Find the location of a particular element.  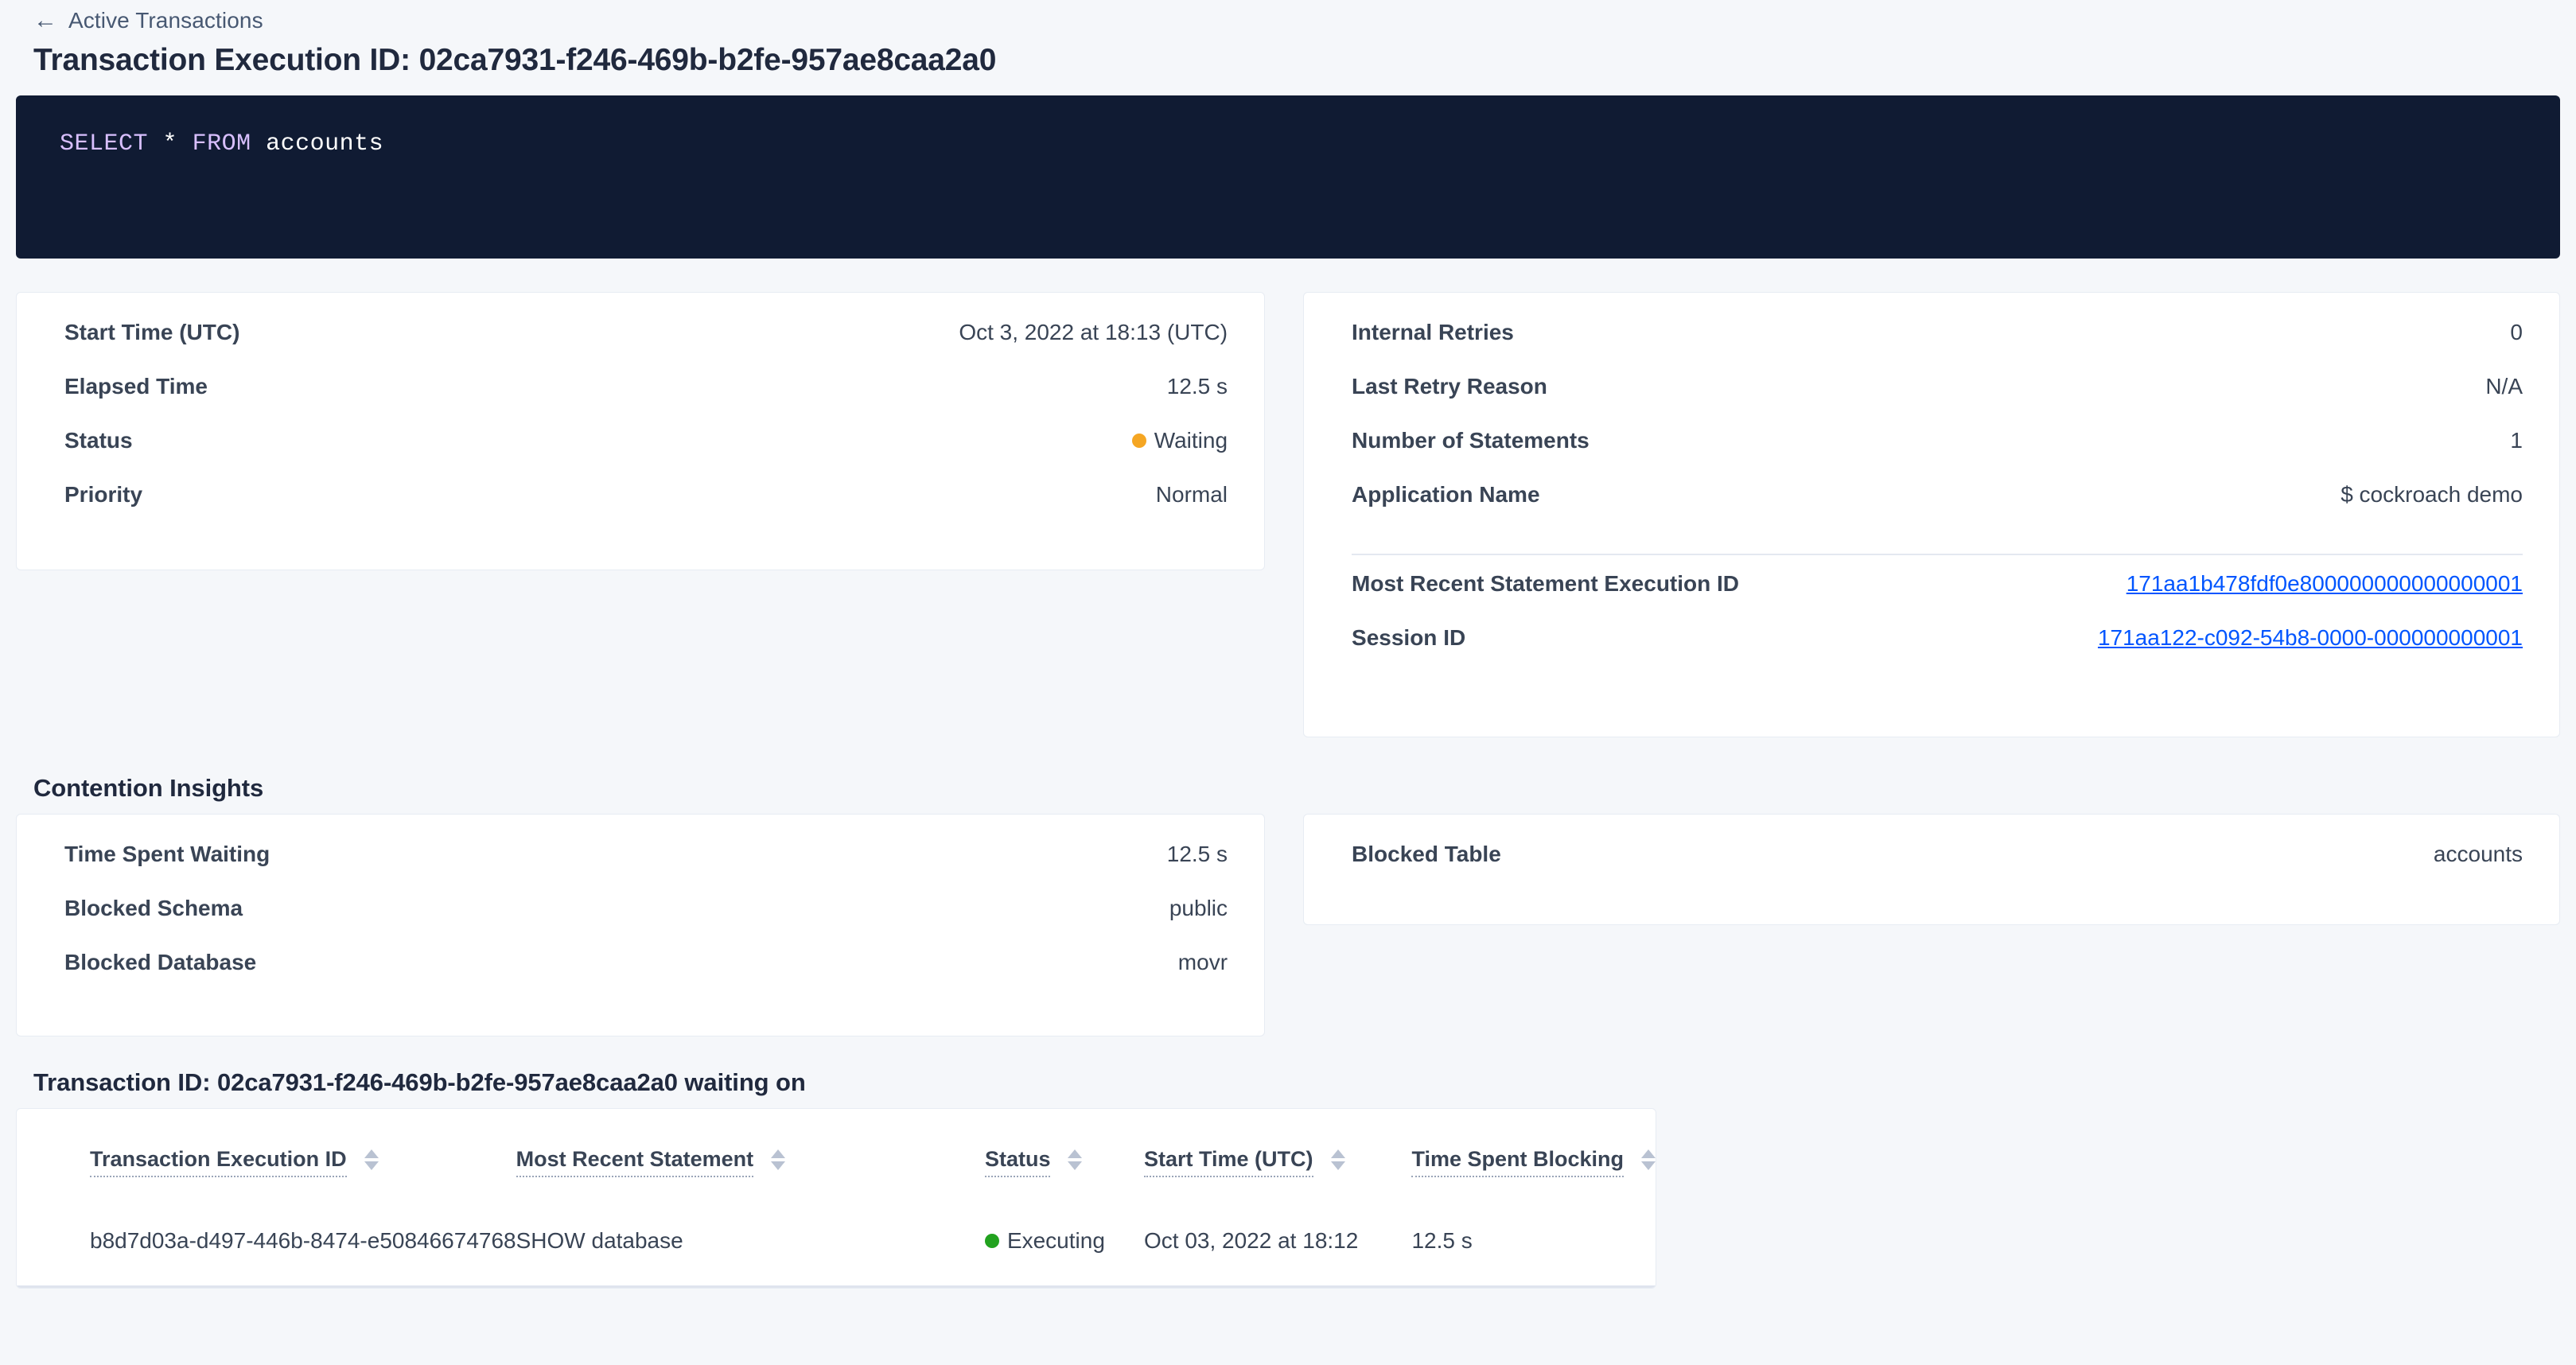

contention-insights-heading: Contention Insights is located at coordinates (149, 788).